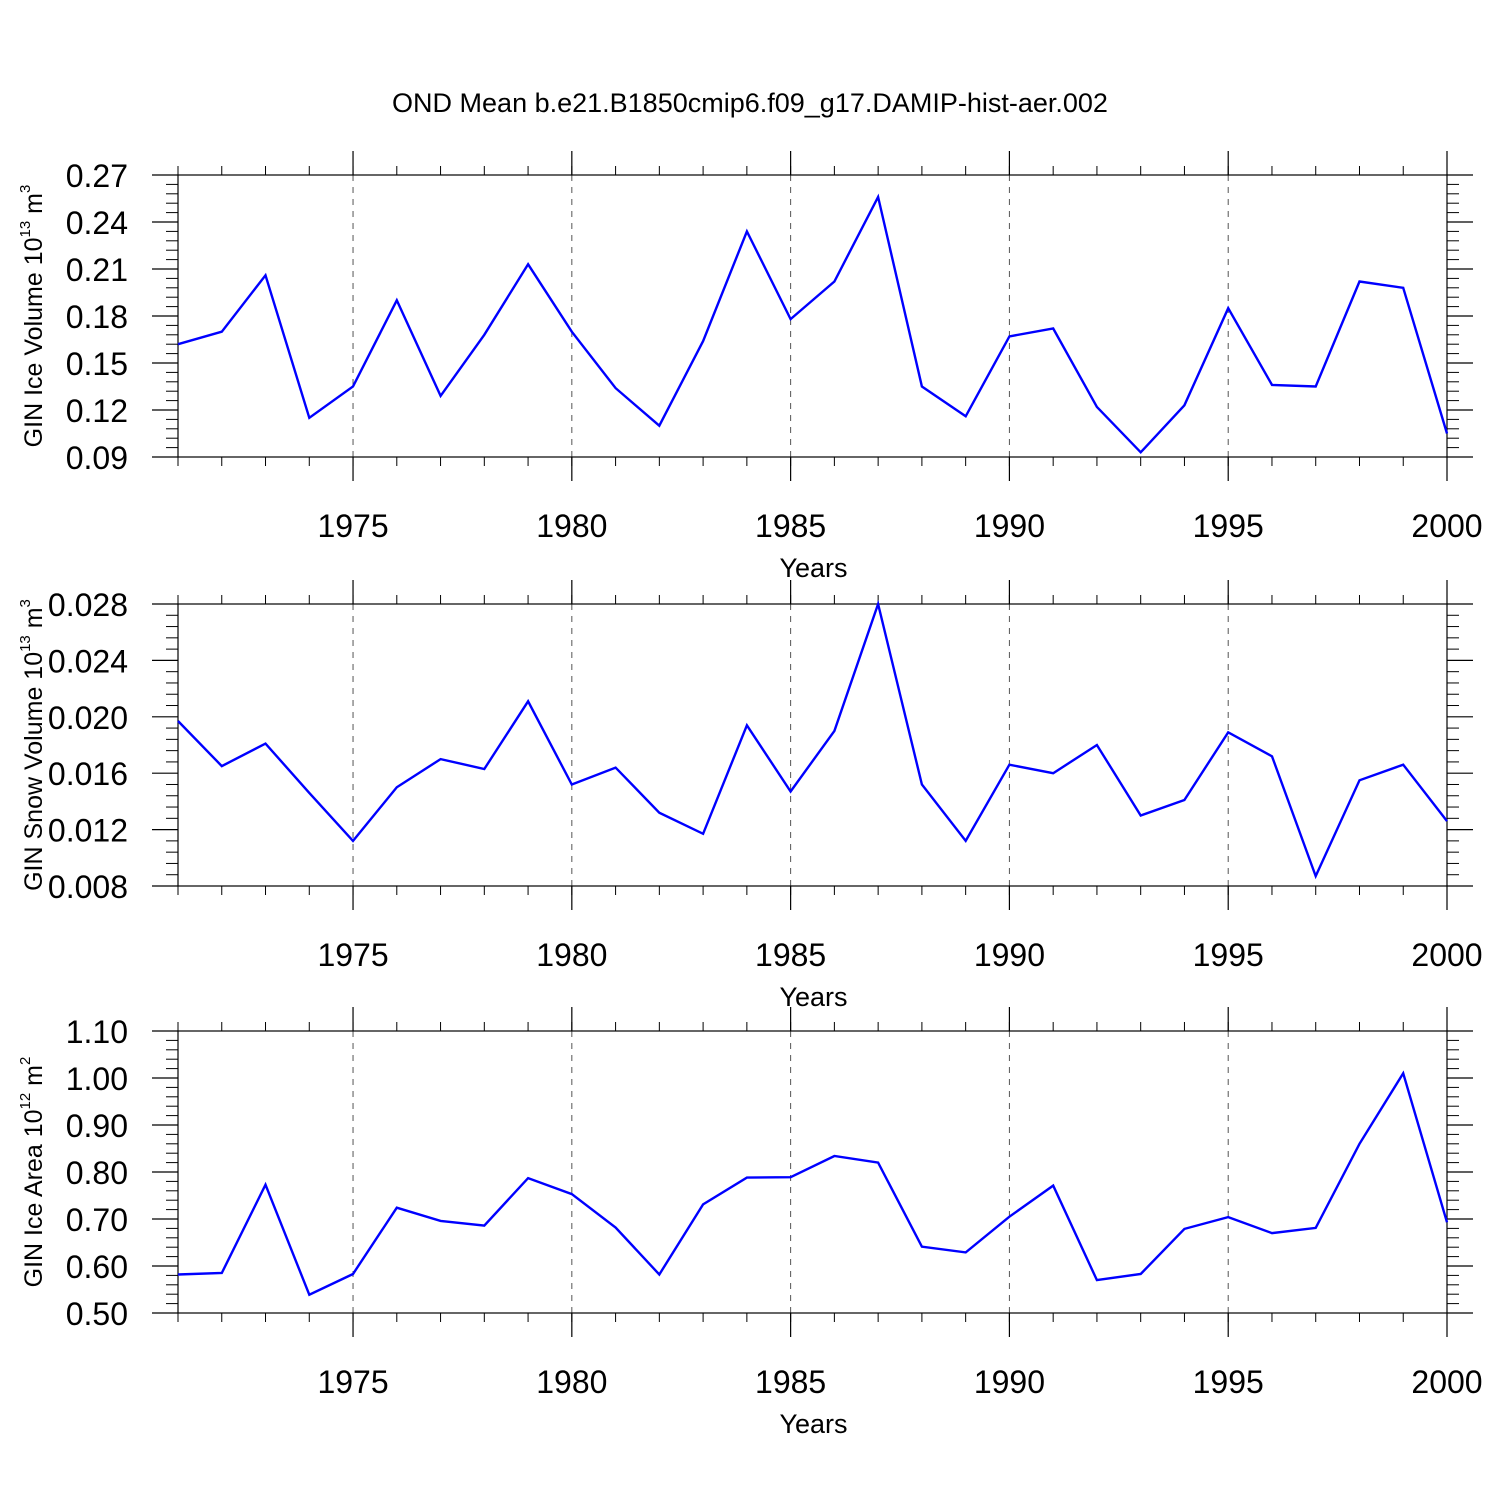 Image resolution: width=1500 pixels, height=1500 pixels. Describe the element at coordinates (97, 223) in the screenshot. I see `y-tick-label: 0.24` at that location.